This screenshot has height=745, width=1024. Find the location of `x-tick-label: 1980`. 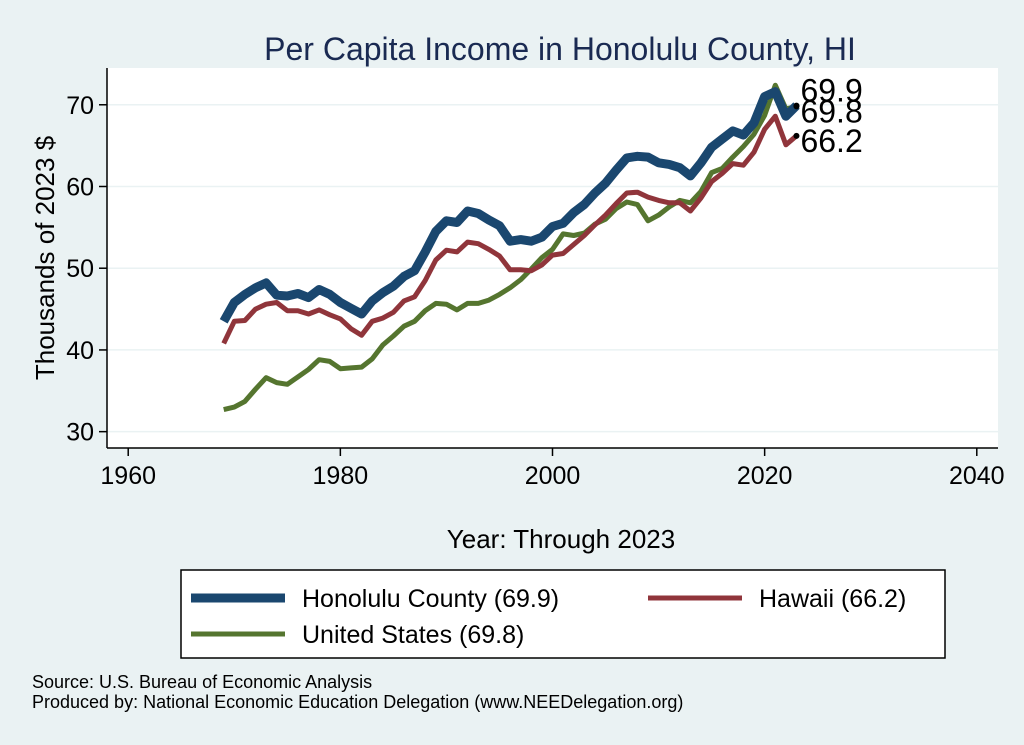

x-tick-label: 1980 is located at coordinates (341, 476).